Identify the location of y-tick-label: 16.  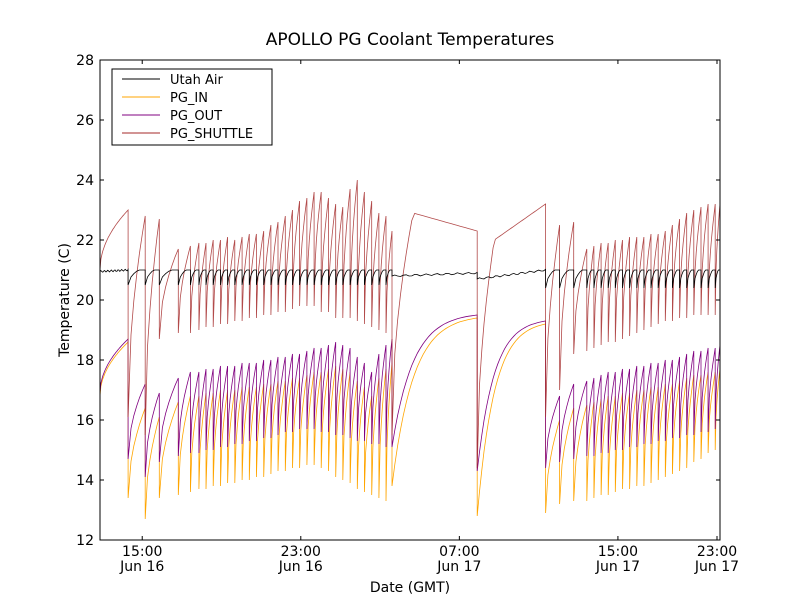
(85, 421).